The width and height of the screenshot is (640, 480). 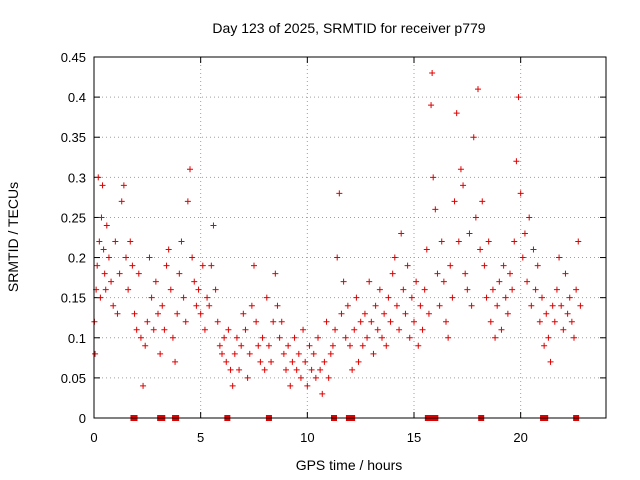 What do you see at coordinates (77, 97) in the screenshot?
I see `y-tick-label: 0.4` at bounding box center [77, 97].